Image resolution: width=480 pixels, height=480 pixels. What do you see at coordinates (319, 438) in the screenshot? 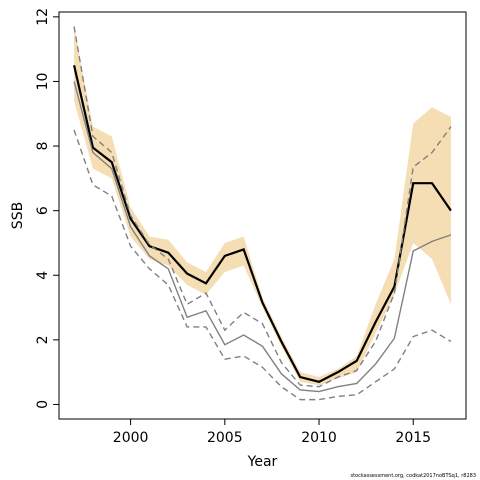
I see `x-tick-label: 2010` at bounding box center [319, 438].